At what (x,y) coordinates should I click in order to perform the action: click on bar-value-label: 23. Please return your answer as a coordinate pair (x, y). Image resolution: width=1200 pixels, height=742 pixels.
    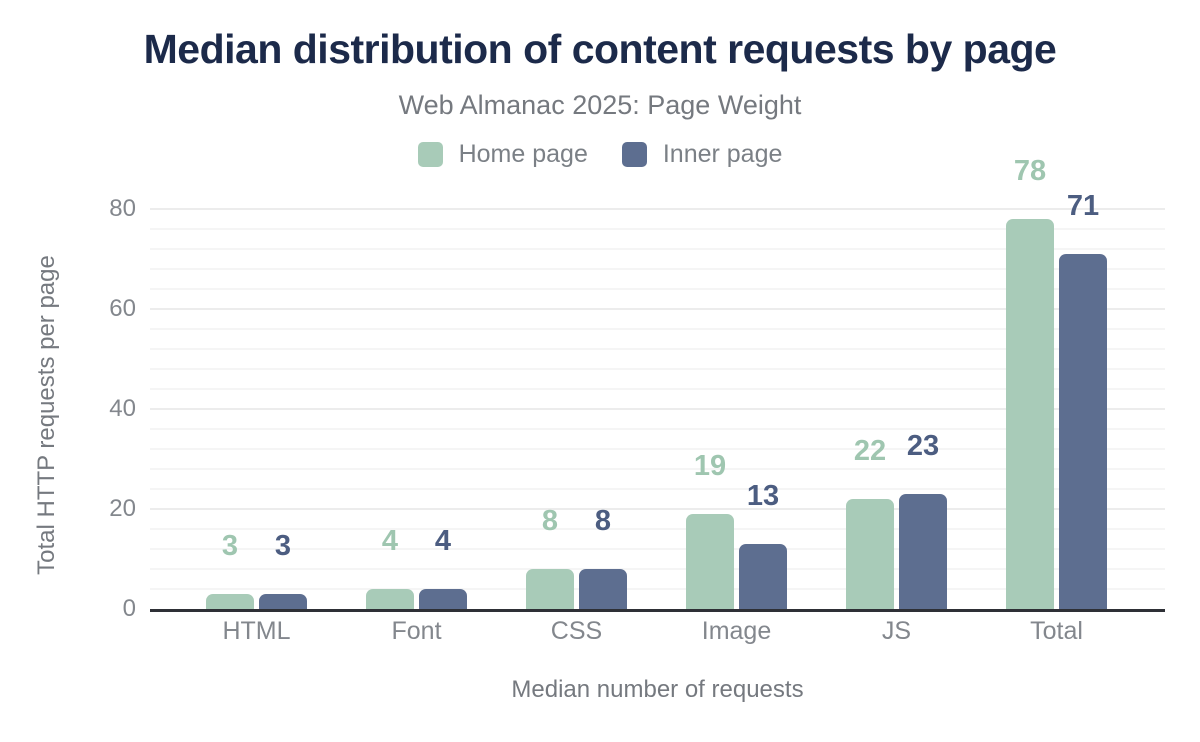
    Looking at the image, I should click on (923, 446).